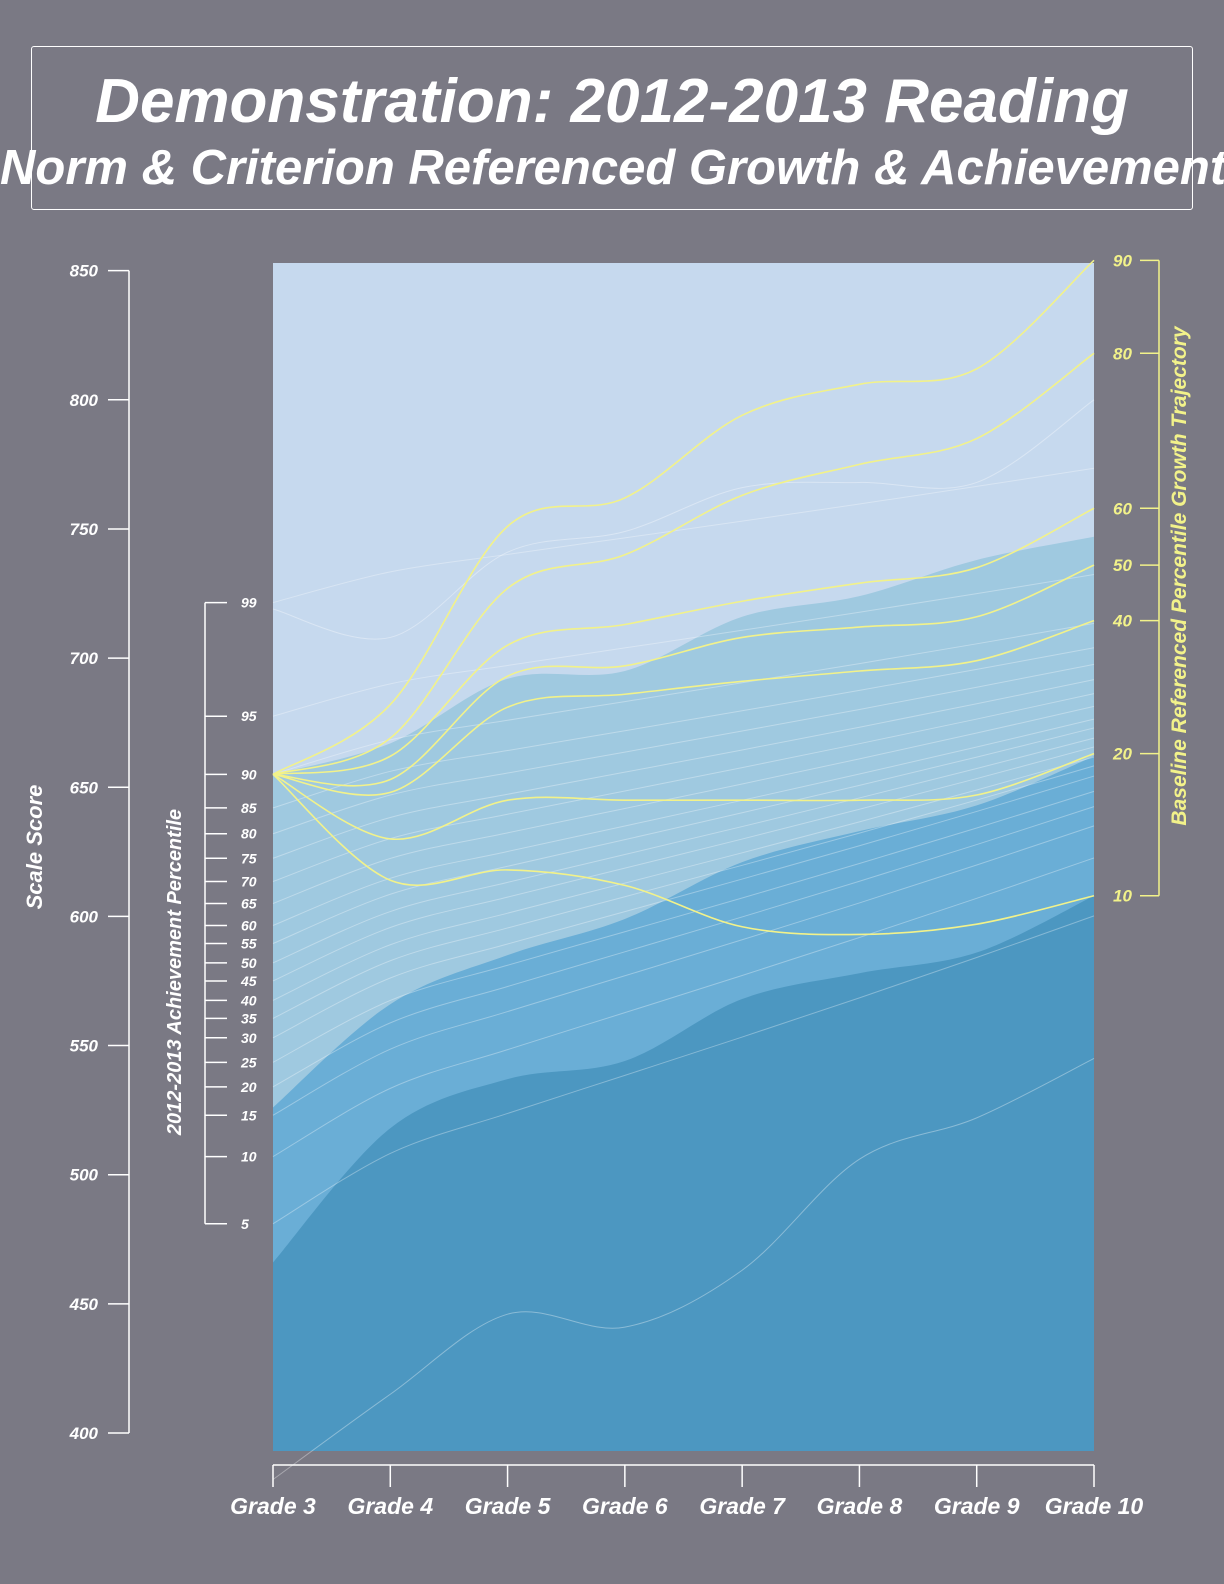 Image resolution: width=1224 pixels, height=1584 pixels. I want to click on percentile-axis-tick-label: 40, so click(248, 1000).